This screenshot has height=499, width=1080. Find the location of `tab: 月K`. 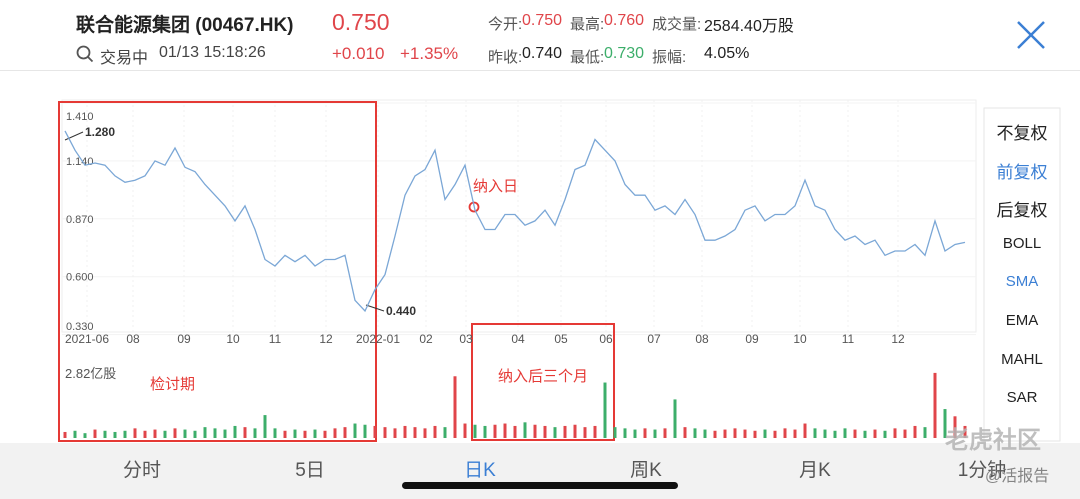

tab: 月K is located at coordinates (815, 470).